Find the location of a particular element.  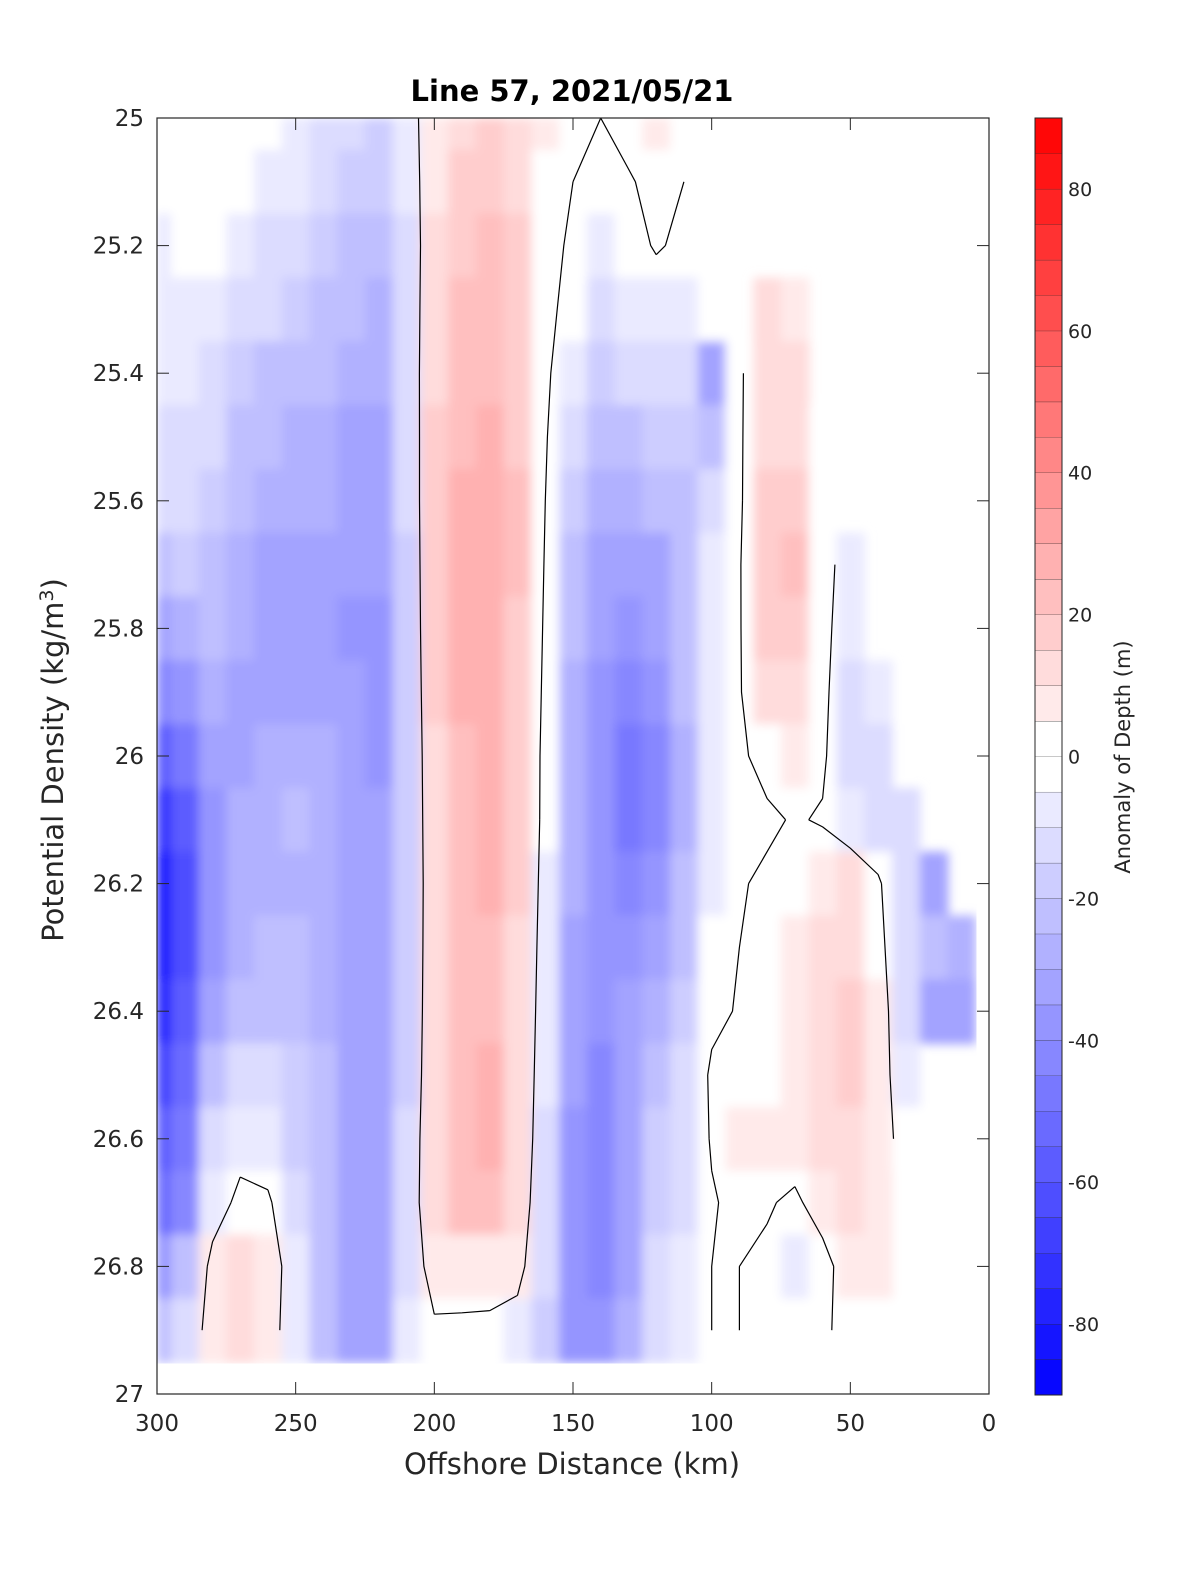

y-tick-label: 26.6 is located at coordinates (118, 1140).